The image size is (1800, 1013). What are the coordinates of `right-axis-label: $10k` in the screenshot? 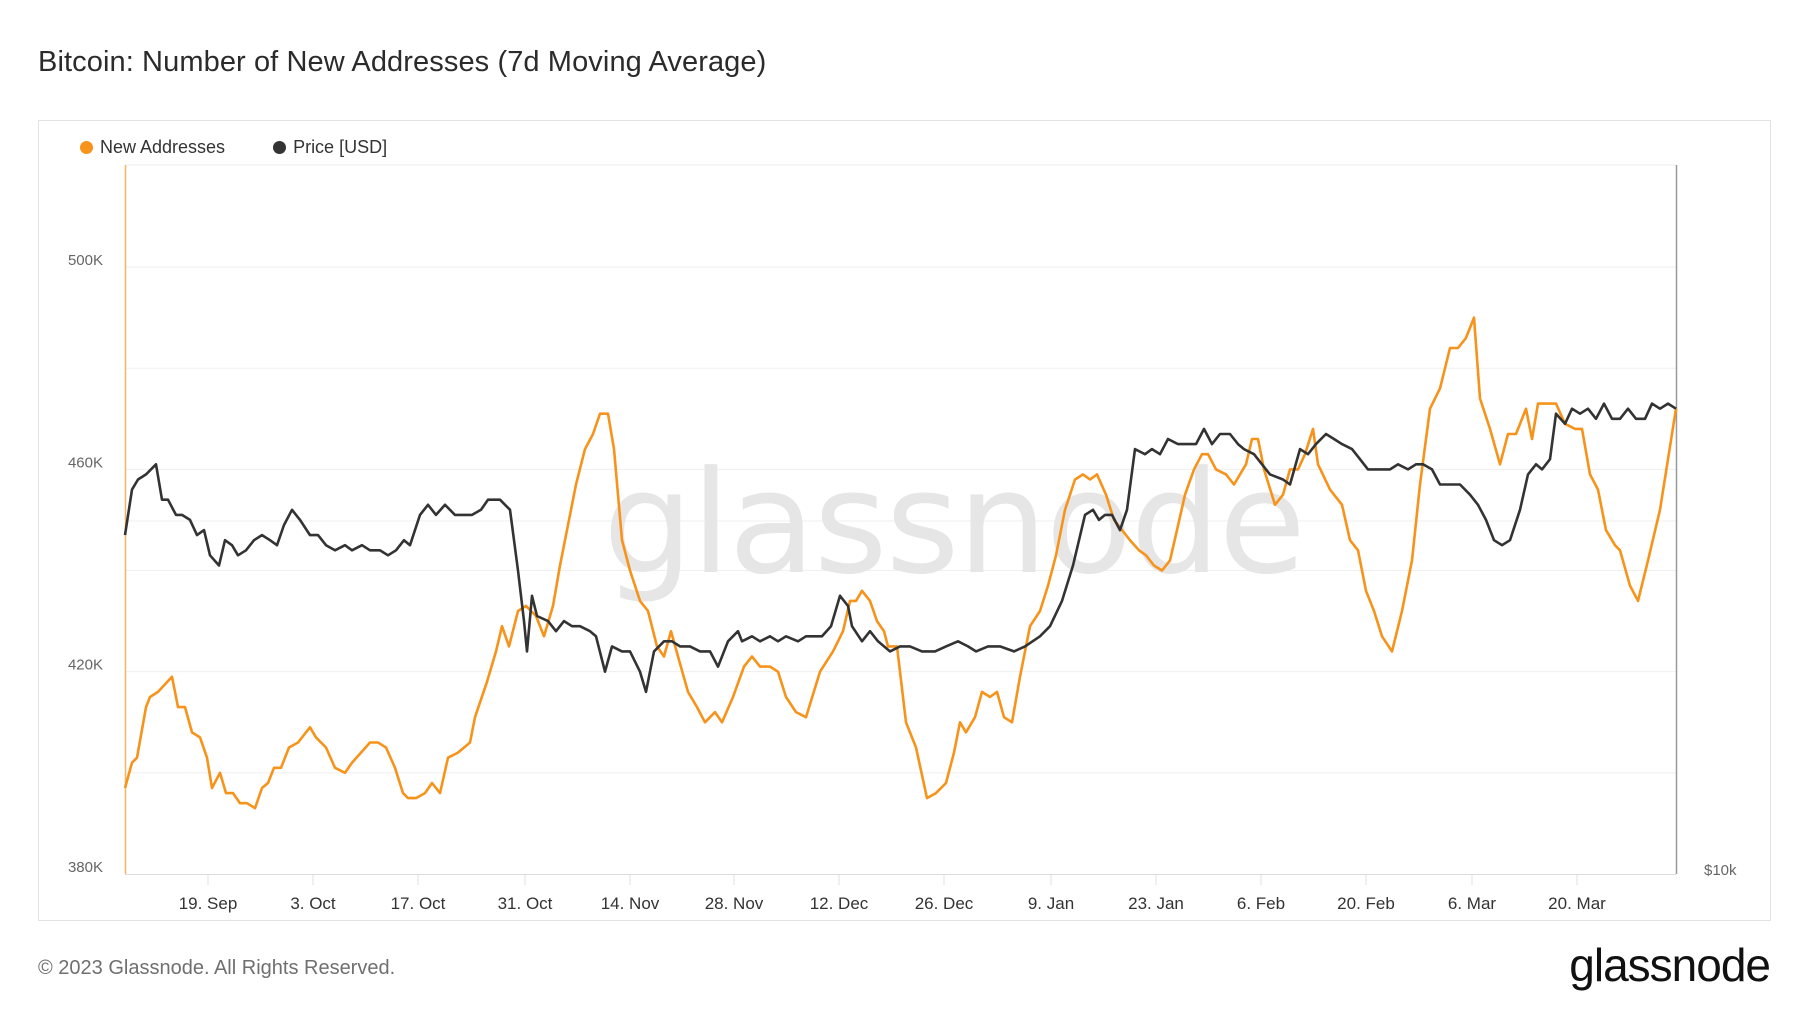 It's located at (1720, 870).